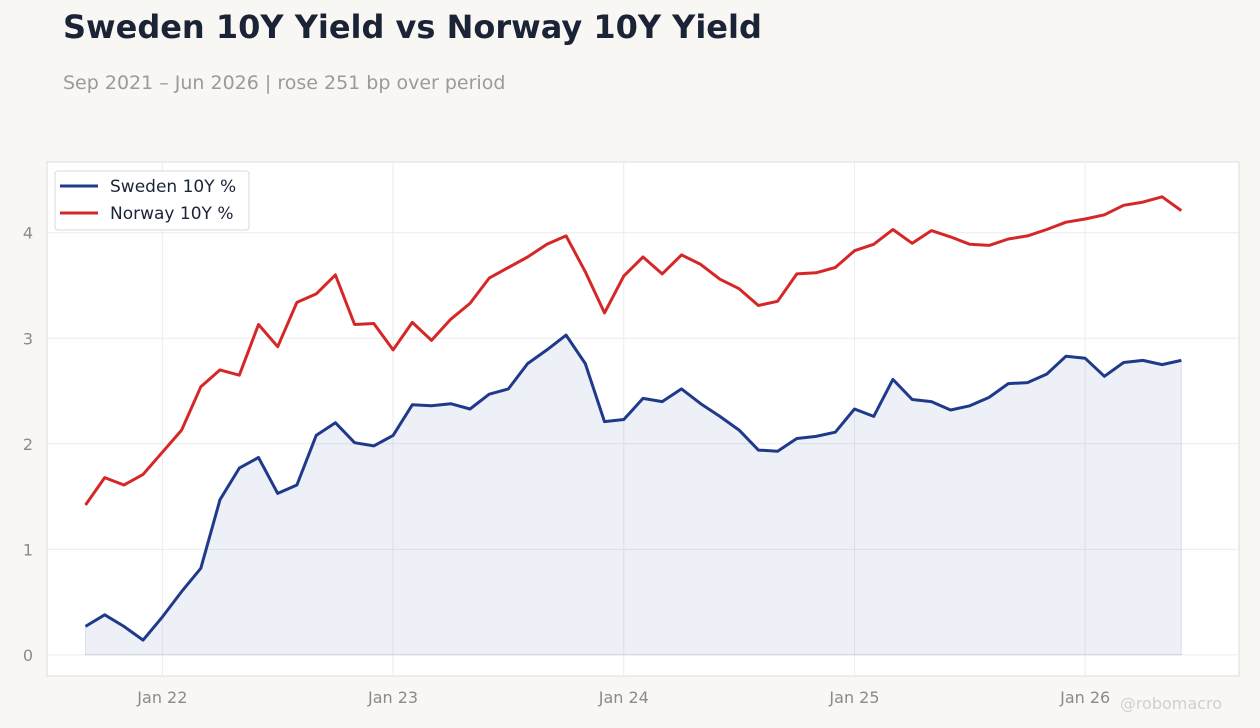 This screenshot has height=728, width=1260. What do you see at coordinates (412, 27) in the screenshot?
I see `chart-title: Sweden 10Y Yield vs Norway 10Y Yield` at bounding box center [412, 27].